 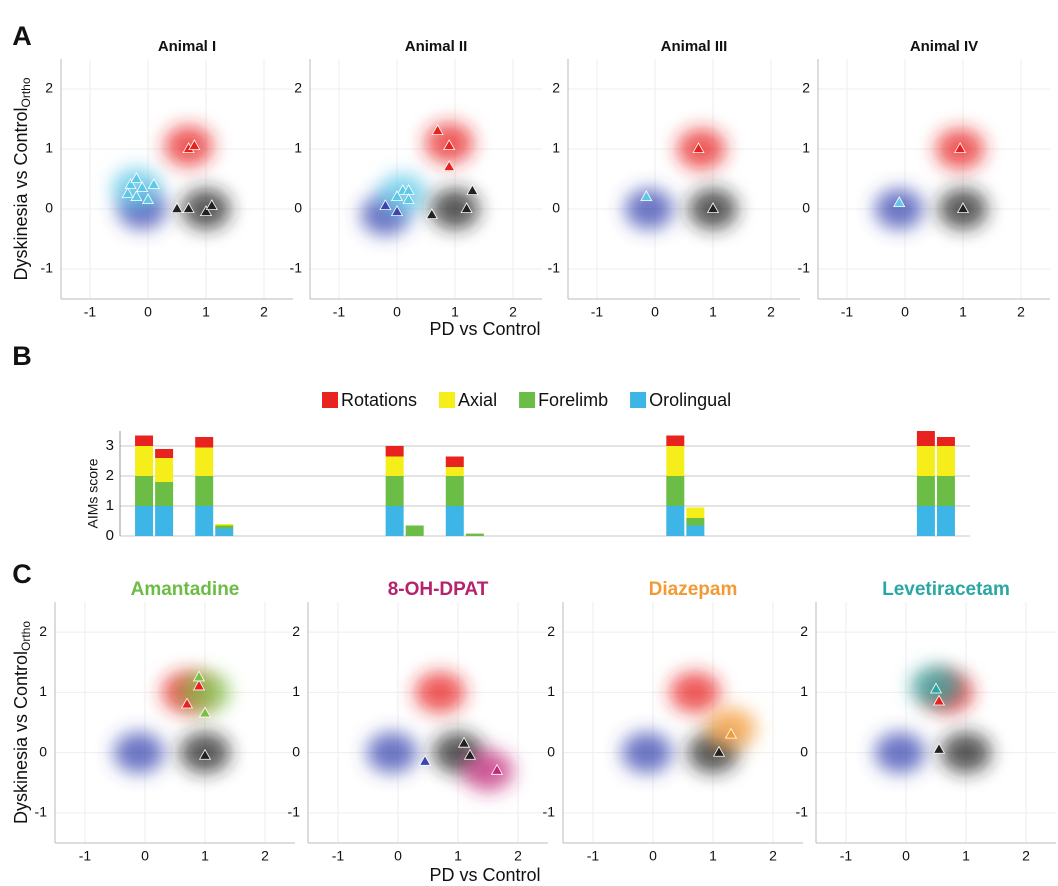 What do you see at coordinates (690, 400) in the screenshot?
I see `legend-label: Orolingual` at bounding box center [690, 400].